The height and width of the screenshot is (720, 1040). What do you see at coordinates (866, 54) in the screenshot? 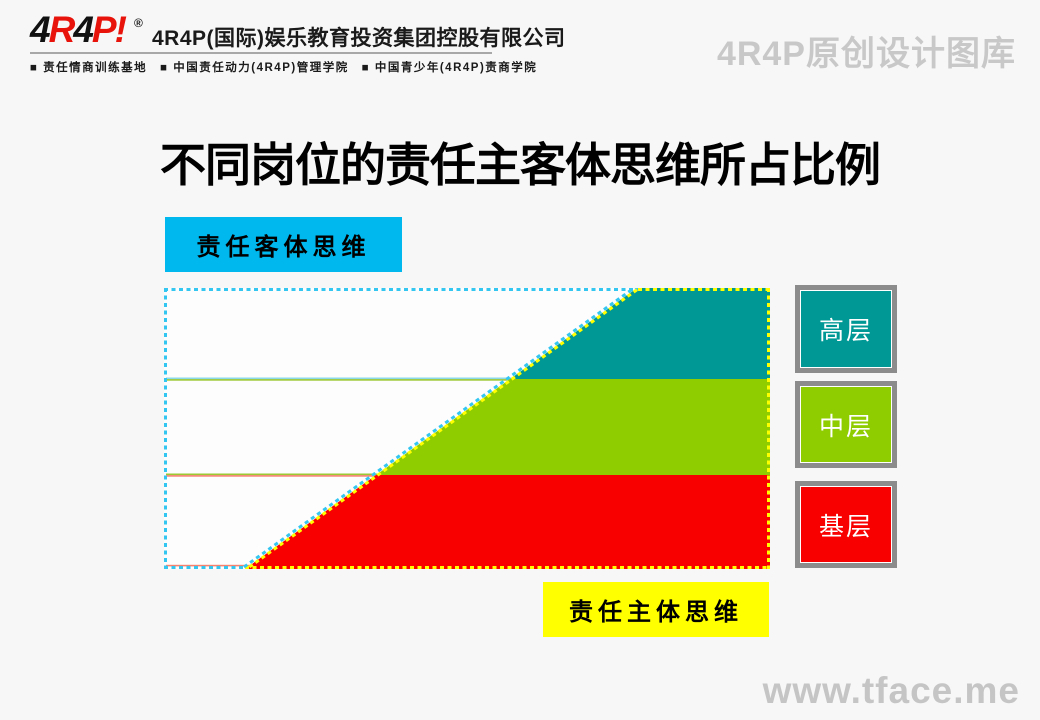
I see `design-library-watermark: 4R4P原创设计图库` at bounding box center [866, 54].